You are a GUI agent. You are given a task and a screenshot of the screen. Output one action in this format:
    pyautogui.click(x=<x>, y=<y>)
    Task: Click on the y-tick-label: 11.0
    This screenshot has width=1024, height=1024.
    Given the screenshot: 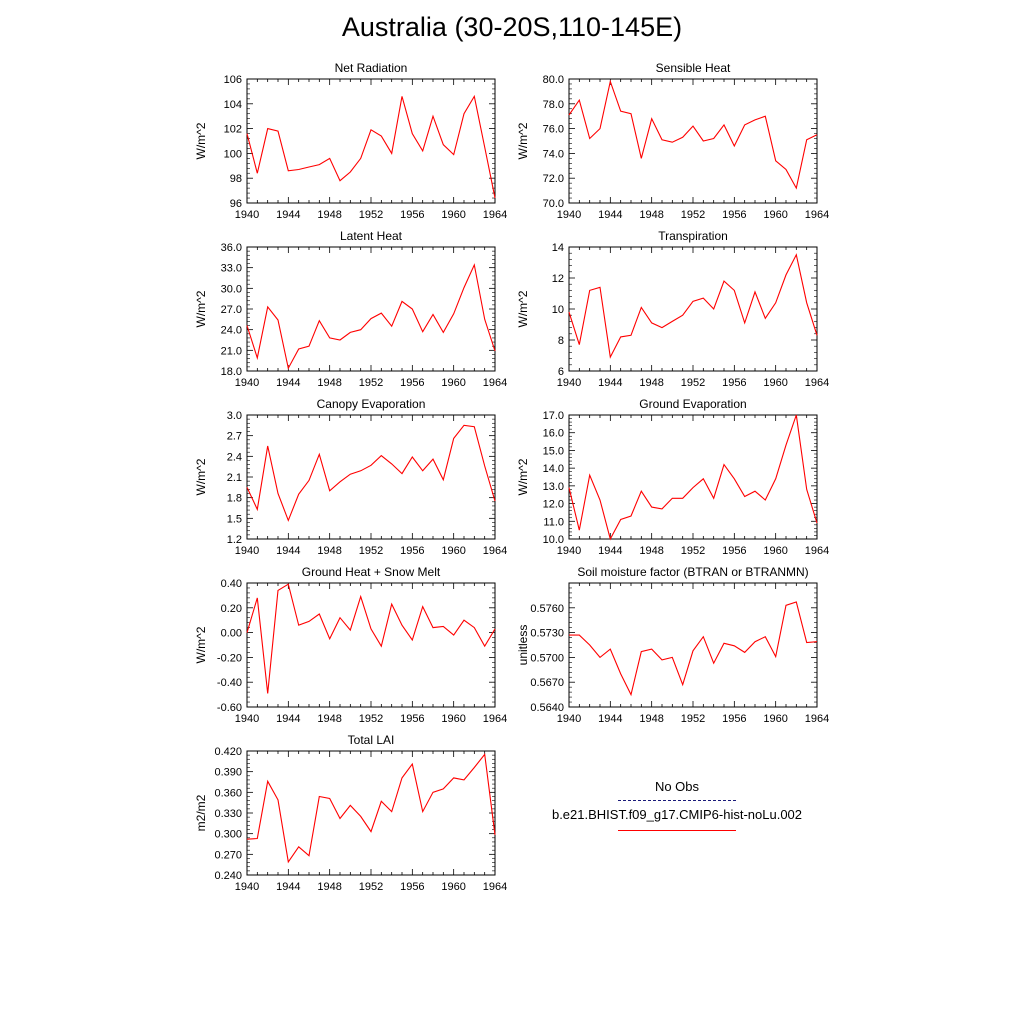 What is the action you would take?
    pyautogui.click(x=553, y=522)
    